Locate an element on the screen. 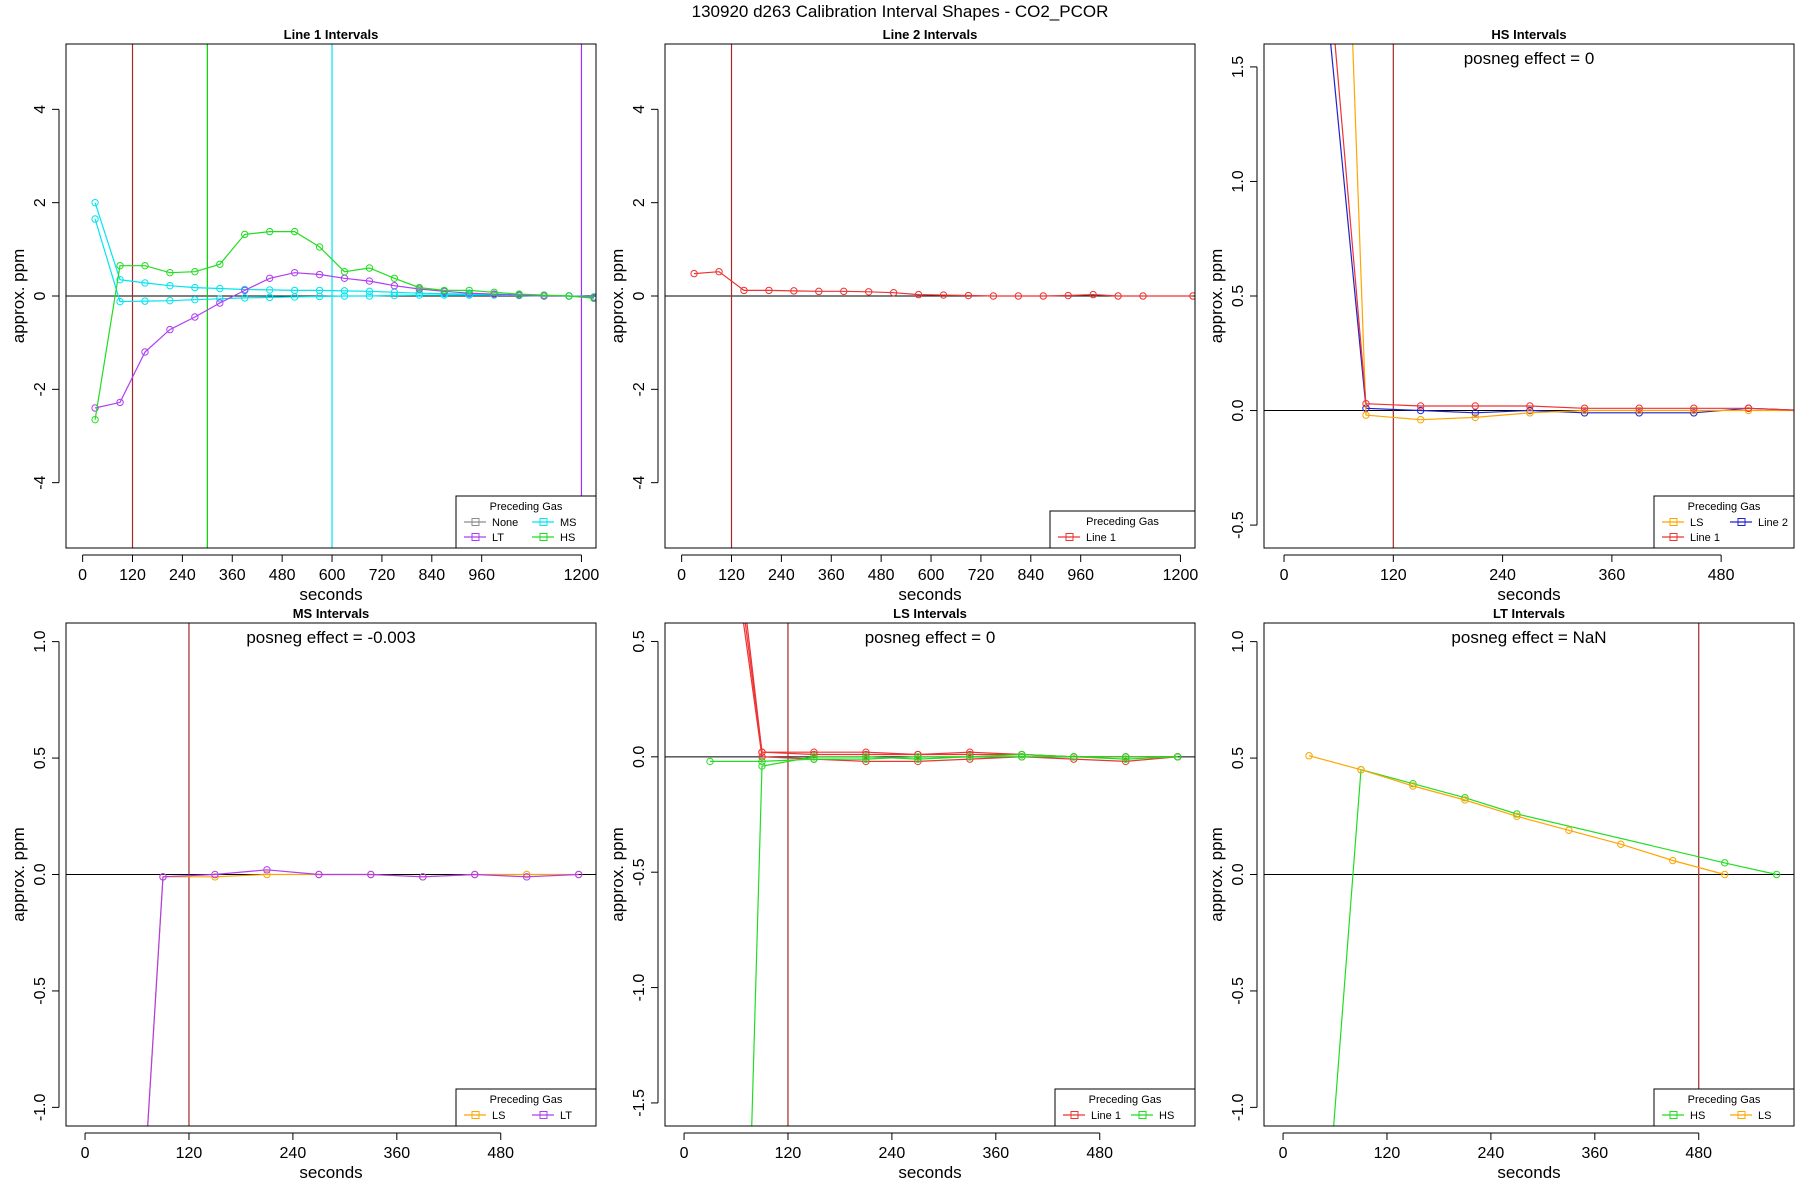 The width and height of the screenshot is (1800, 1200). legend-item-label: HS is located at coordinates (1697, 1116).